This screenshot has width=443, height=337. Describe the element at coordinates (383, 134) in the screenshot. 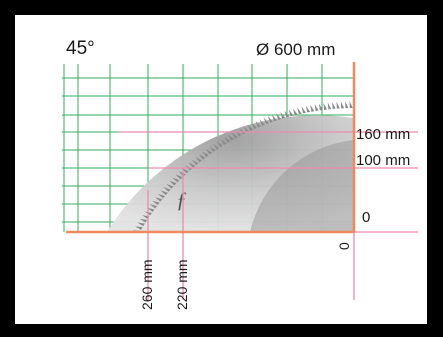

I see `height-160-label: 160 mm` at that location.